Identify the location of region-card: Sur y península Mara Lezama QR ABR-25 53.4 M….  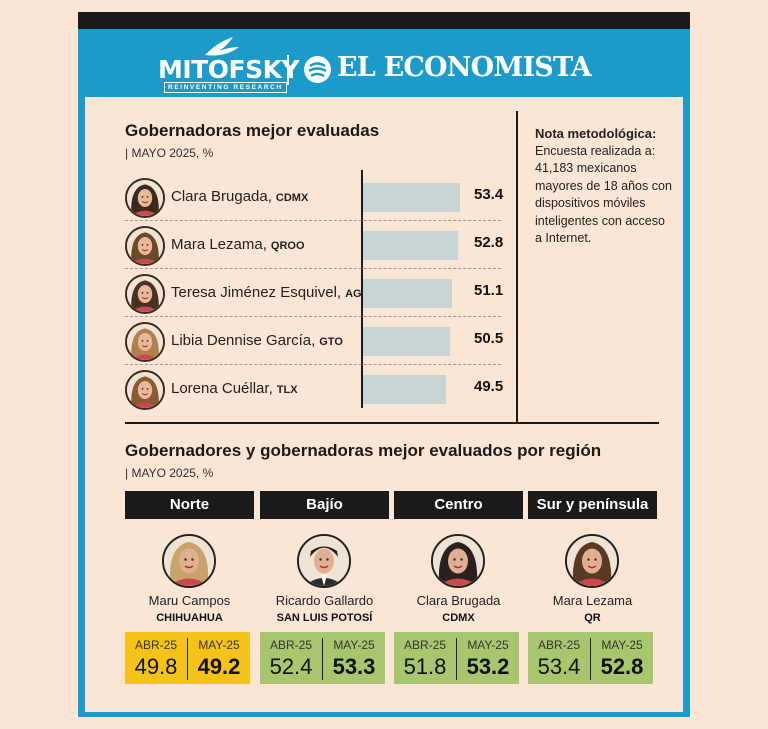
(592, 589).